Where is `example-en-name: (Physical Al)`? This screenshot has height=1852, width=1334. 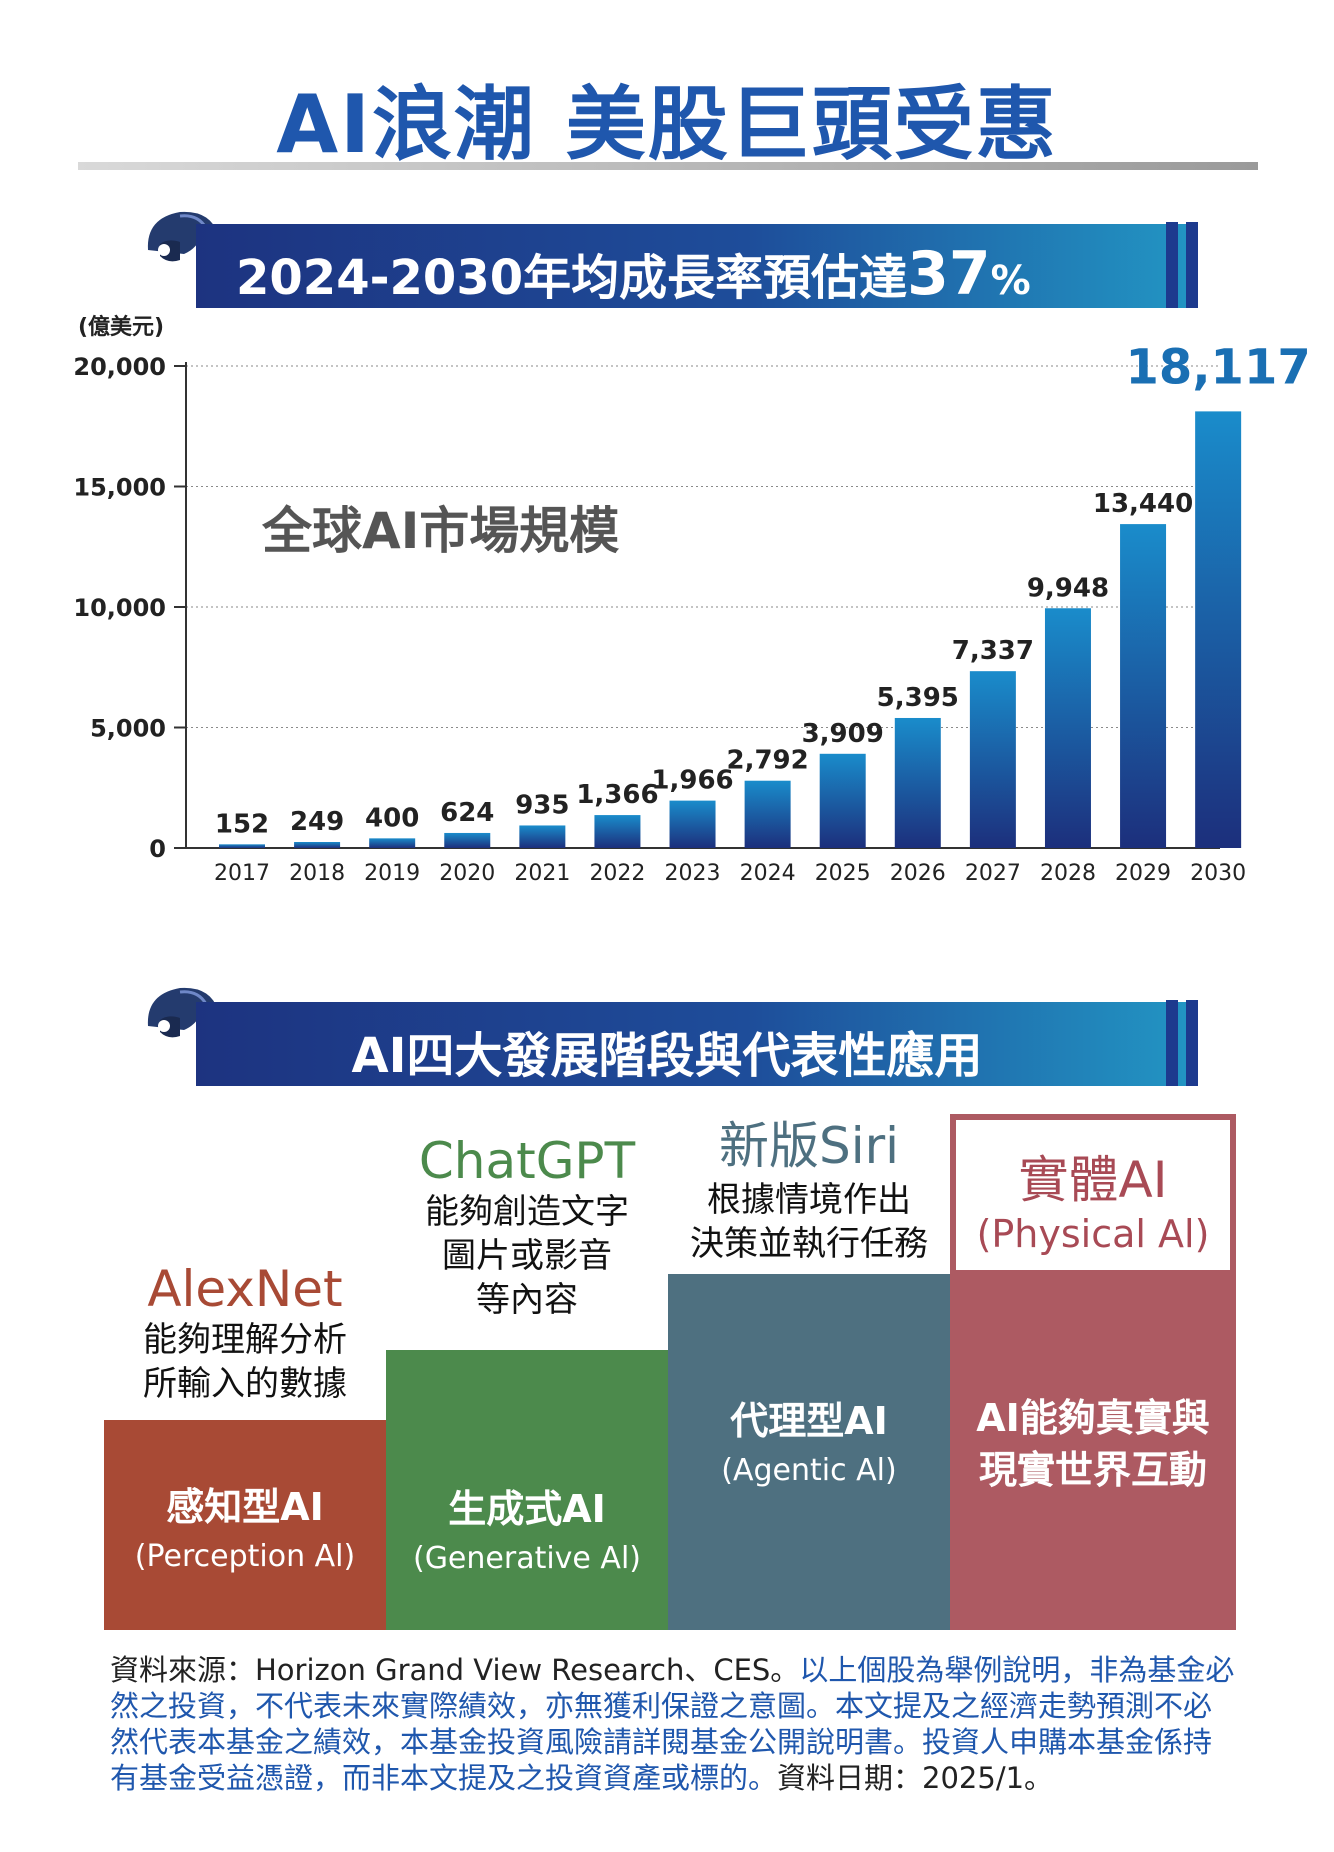
example-en-name: (Physical Al) is located at coordinates (1093, 1234).